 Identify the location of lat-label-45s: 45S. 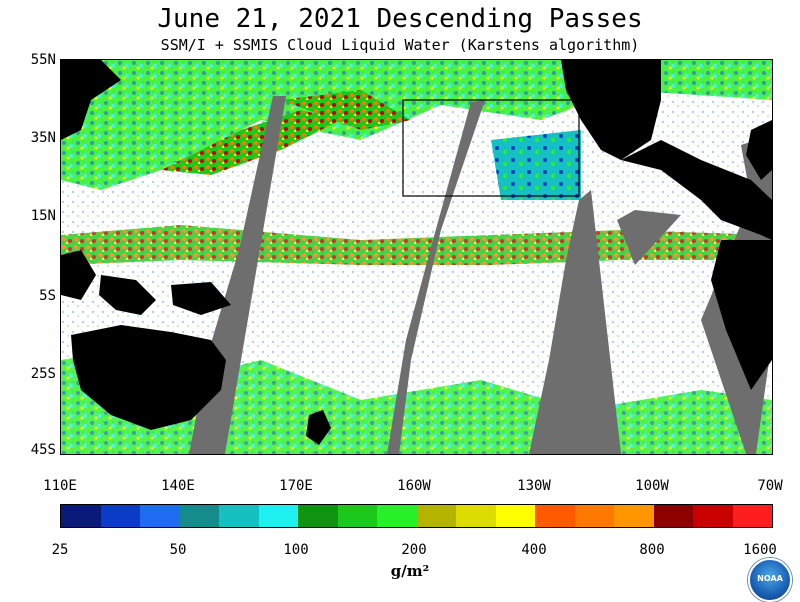
(43, 450).